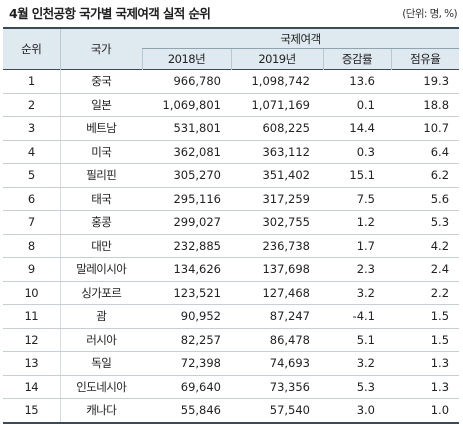 This screenshot has height=424, width=463. What do you see at coordinates (425, 293) in the screenshot?
I see `cell-share: 2.2` at bounding box center [425, 293].